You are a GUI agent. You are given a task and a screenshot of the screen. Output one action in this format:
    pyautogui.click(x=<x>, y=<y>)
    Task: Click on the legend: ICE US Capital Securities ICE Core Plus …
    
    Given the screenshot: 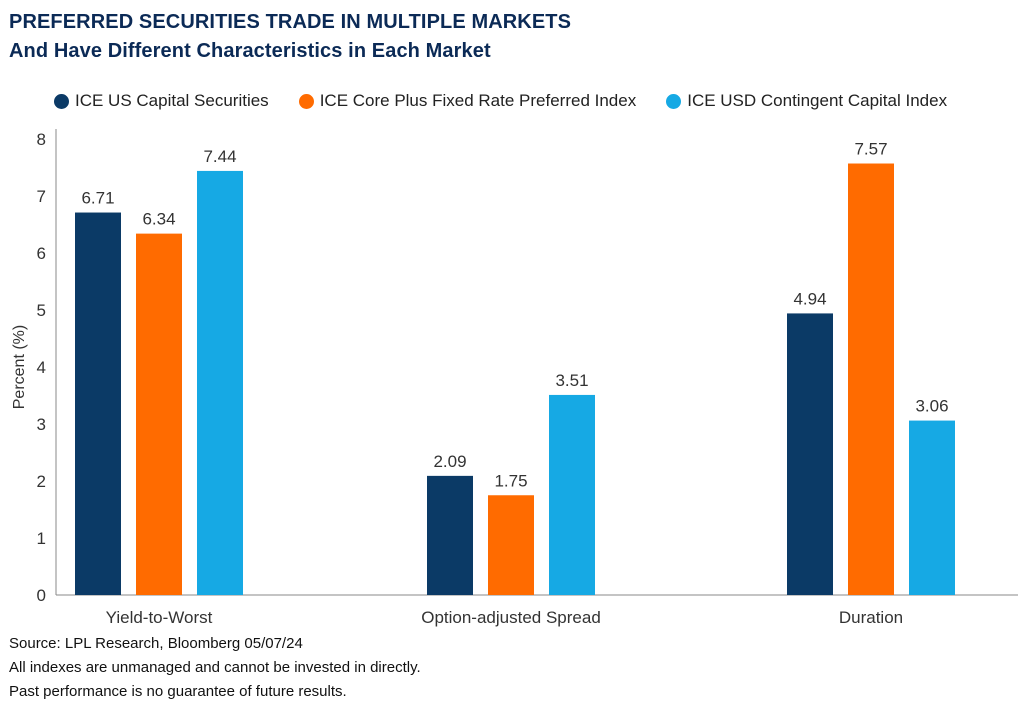 What is the action you would take?
    pyautogui.click(x=515, y=101)
    